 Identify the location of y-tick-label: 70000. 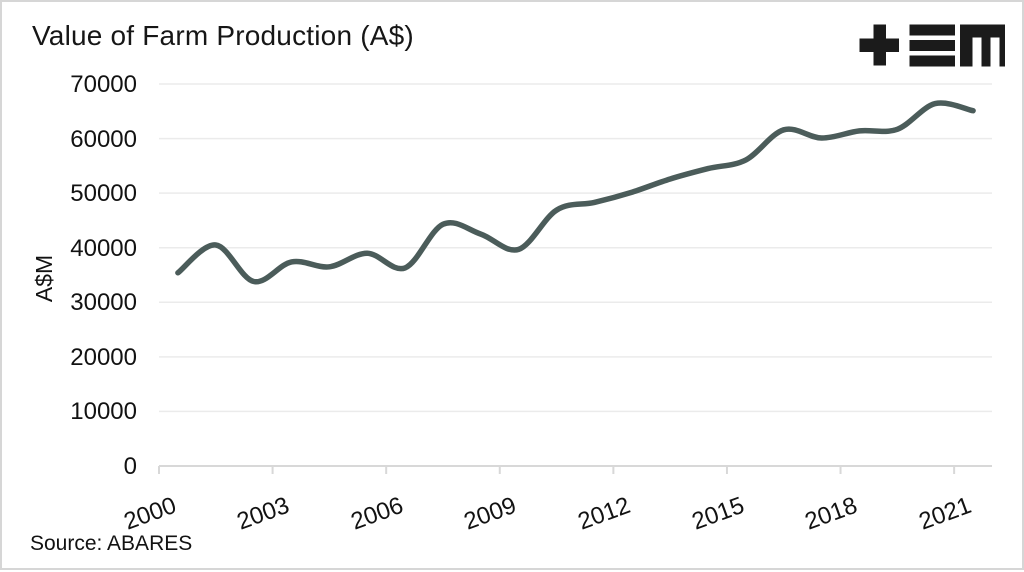
(103, 84).